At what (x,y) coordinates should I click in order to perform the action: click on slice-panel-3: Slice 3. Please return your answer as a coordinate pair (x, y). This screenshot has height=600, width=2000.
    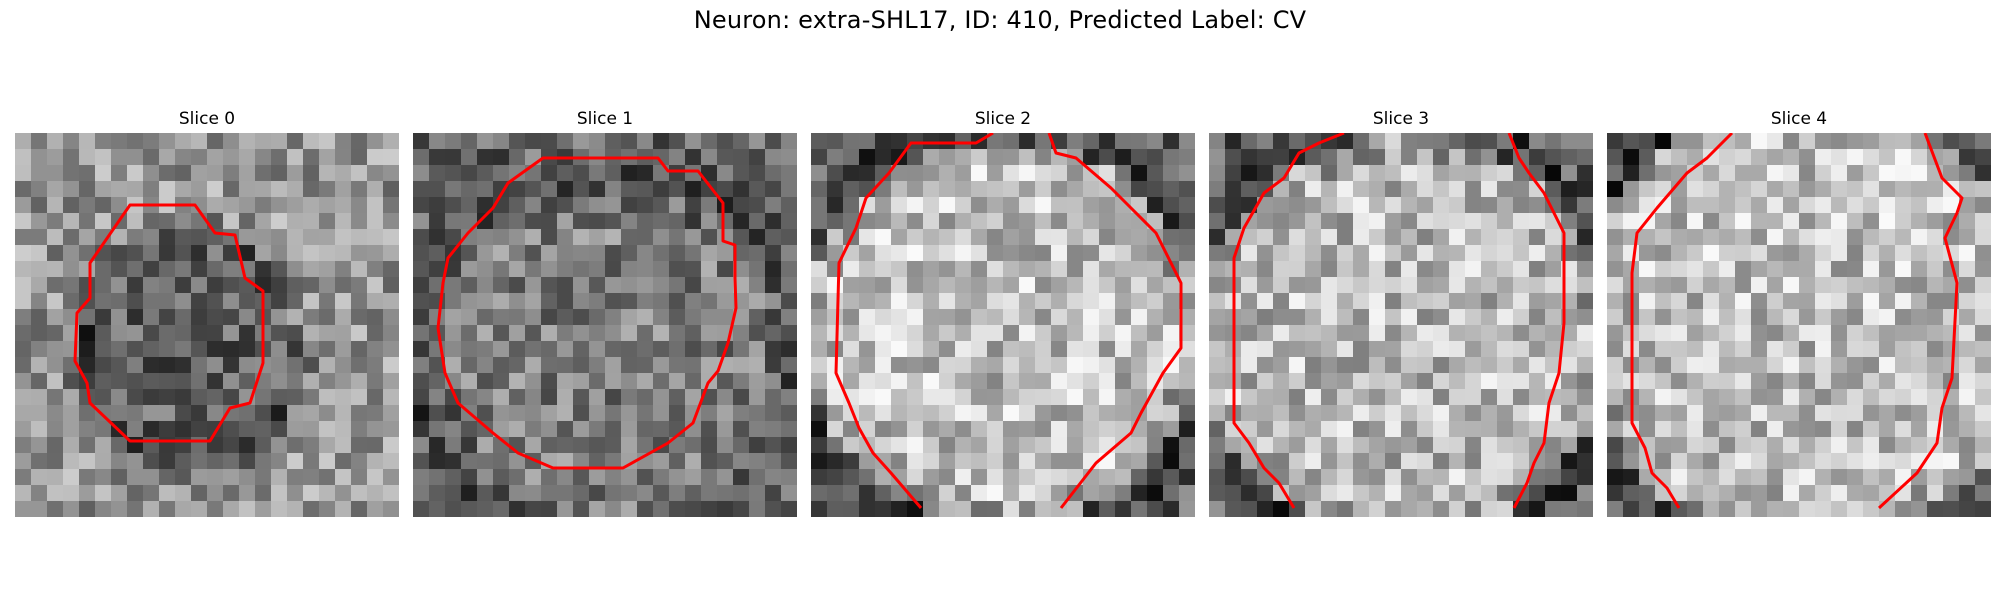
    Looking at the image, I should click on (1401, 312).